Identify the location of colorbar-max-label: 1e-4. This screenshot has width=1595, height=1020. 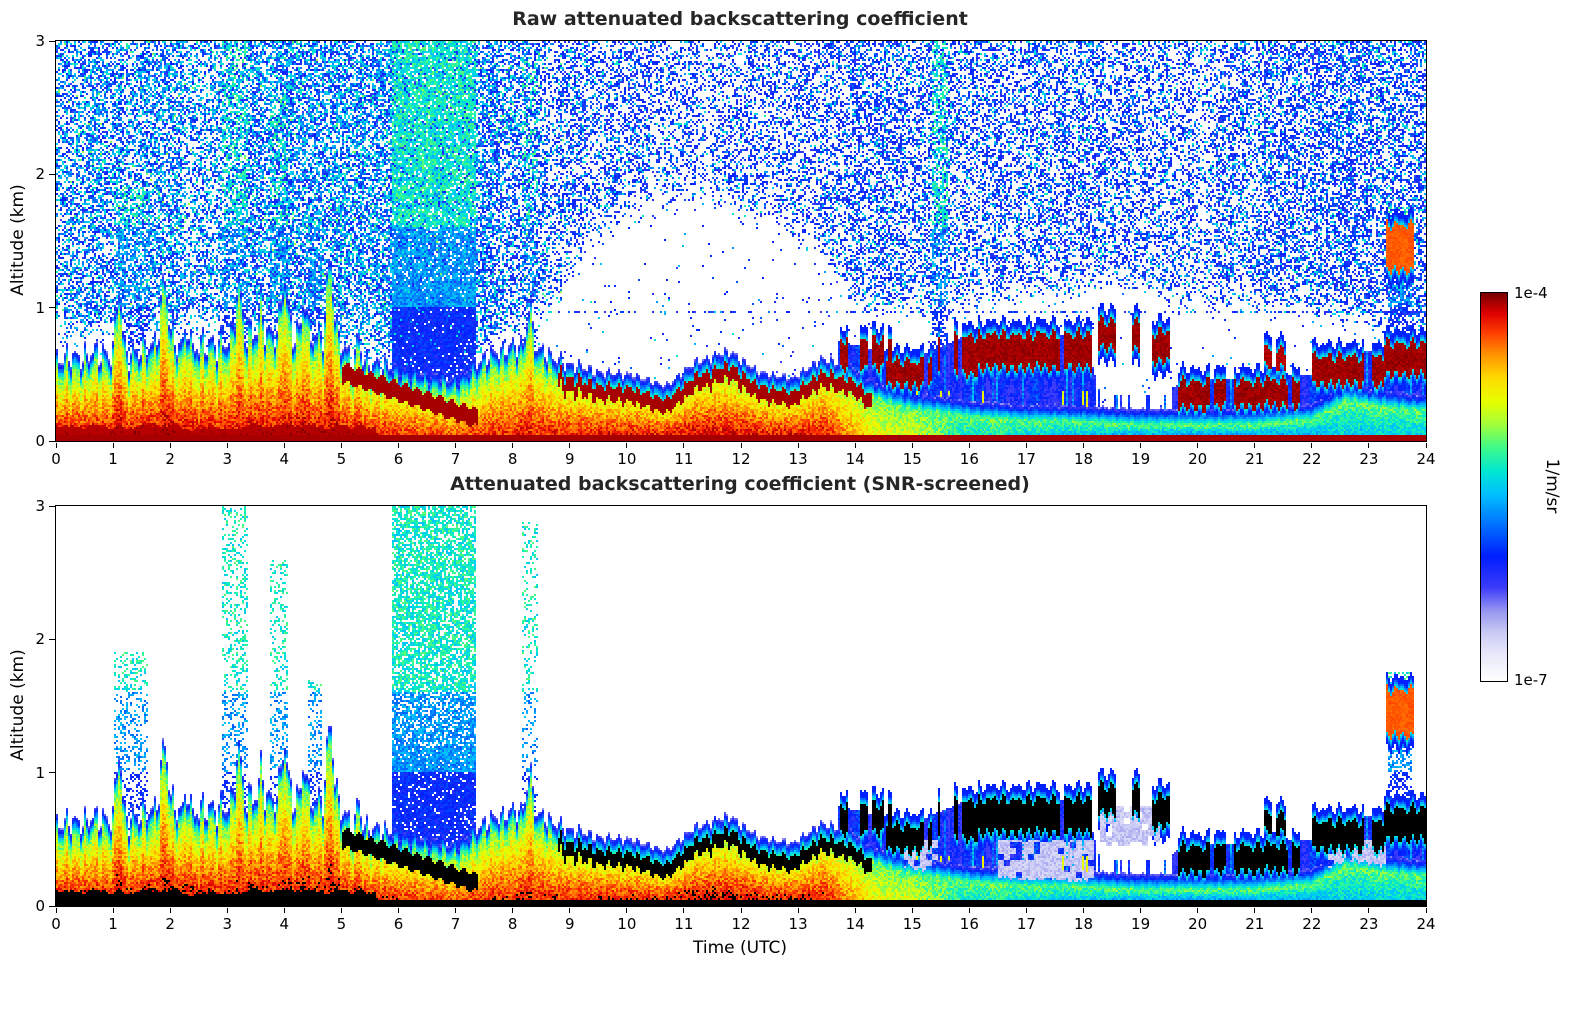
(1531, 293).